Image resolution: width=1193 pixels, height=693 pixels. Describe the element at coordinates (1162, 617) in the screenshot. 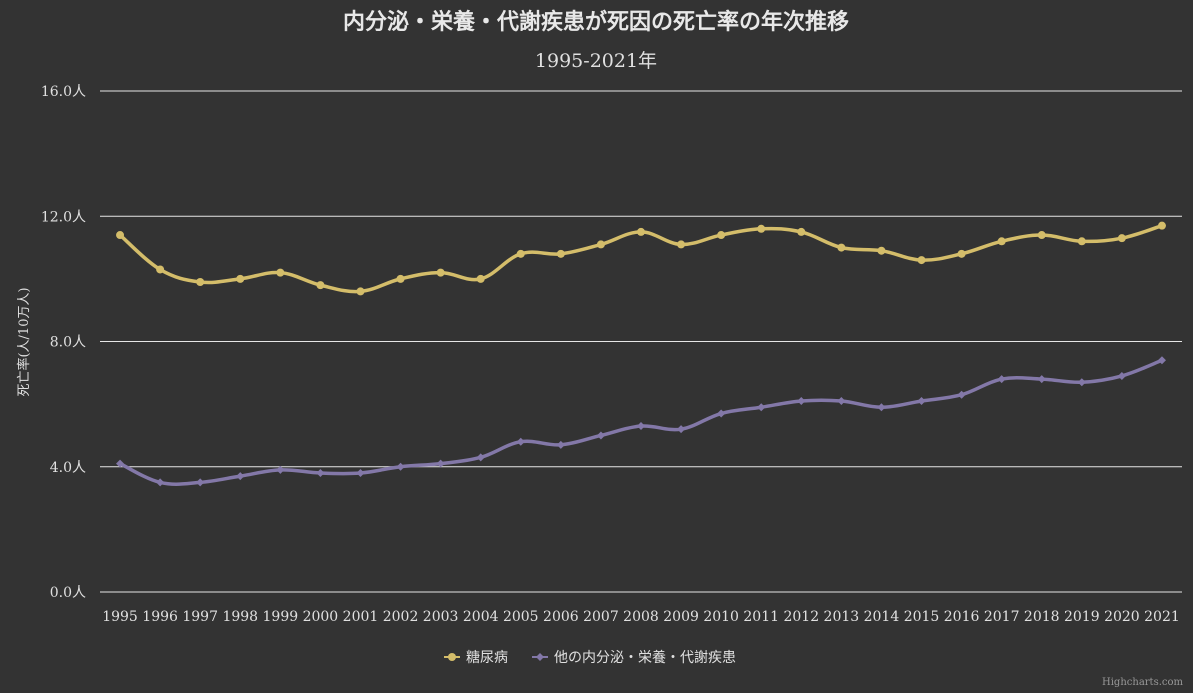

I see `x-tick-label: 2021` at that location.